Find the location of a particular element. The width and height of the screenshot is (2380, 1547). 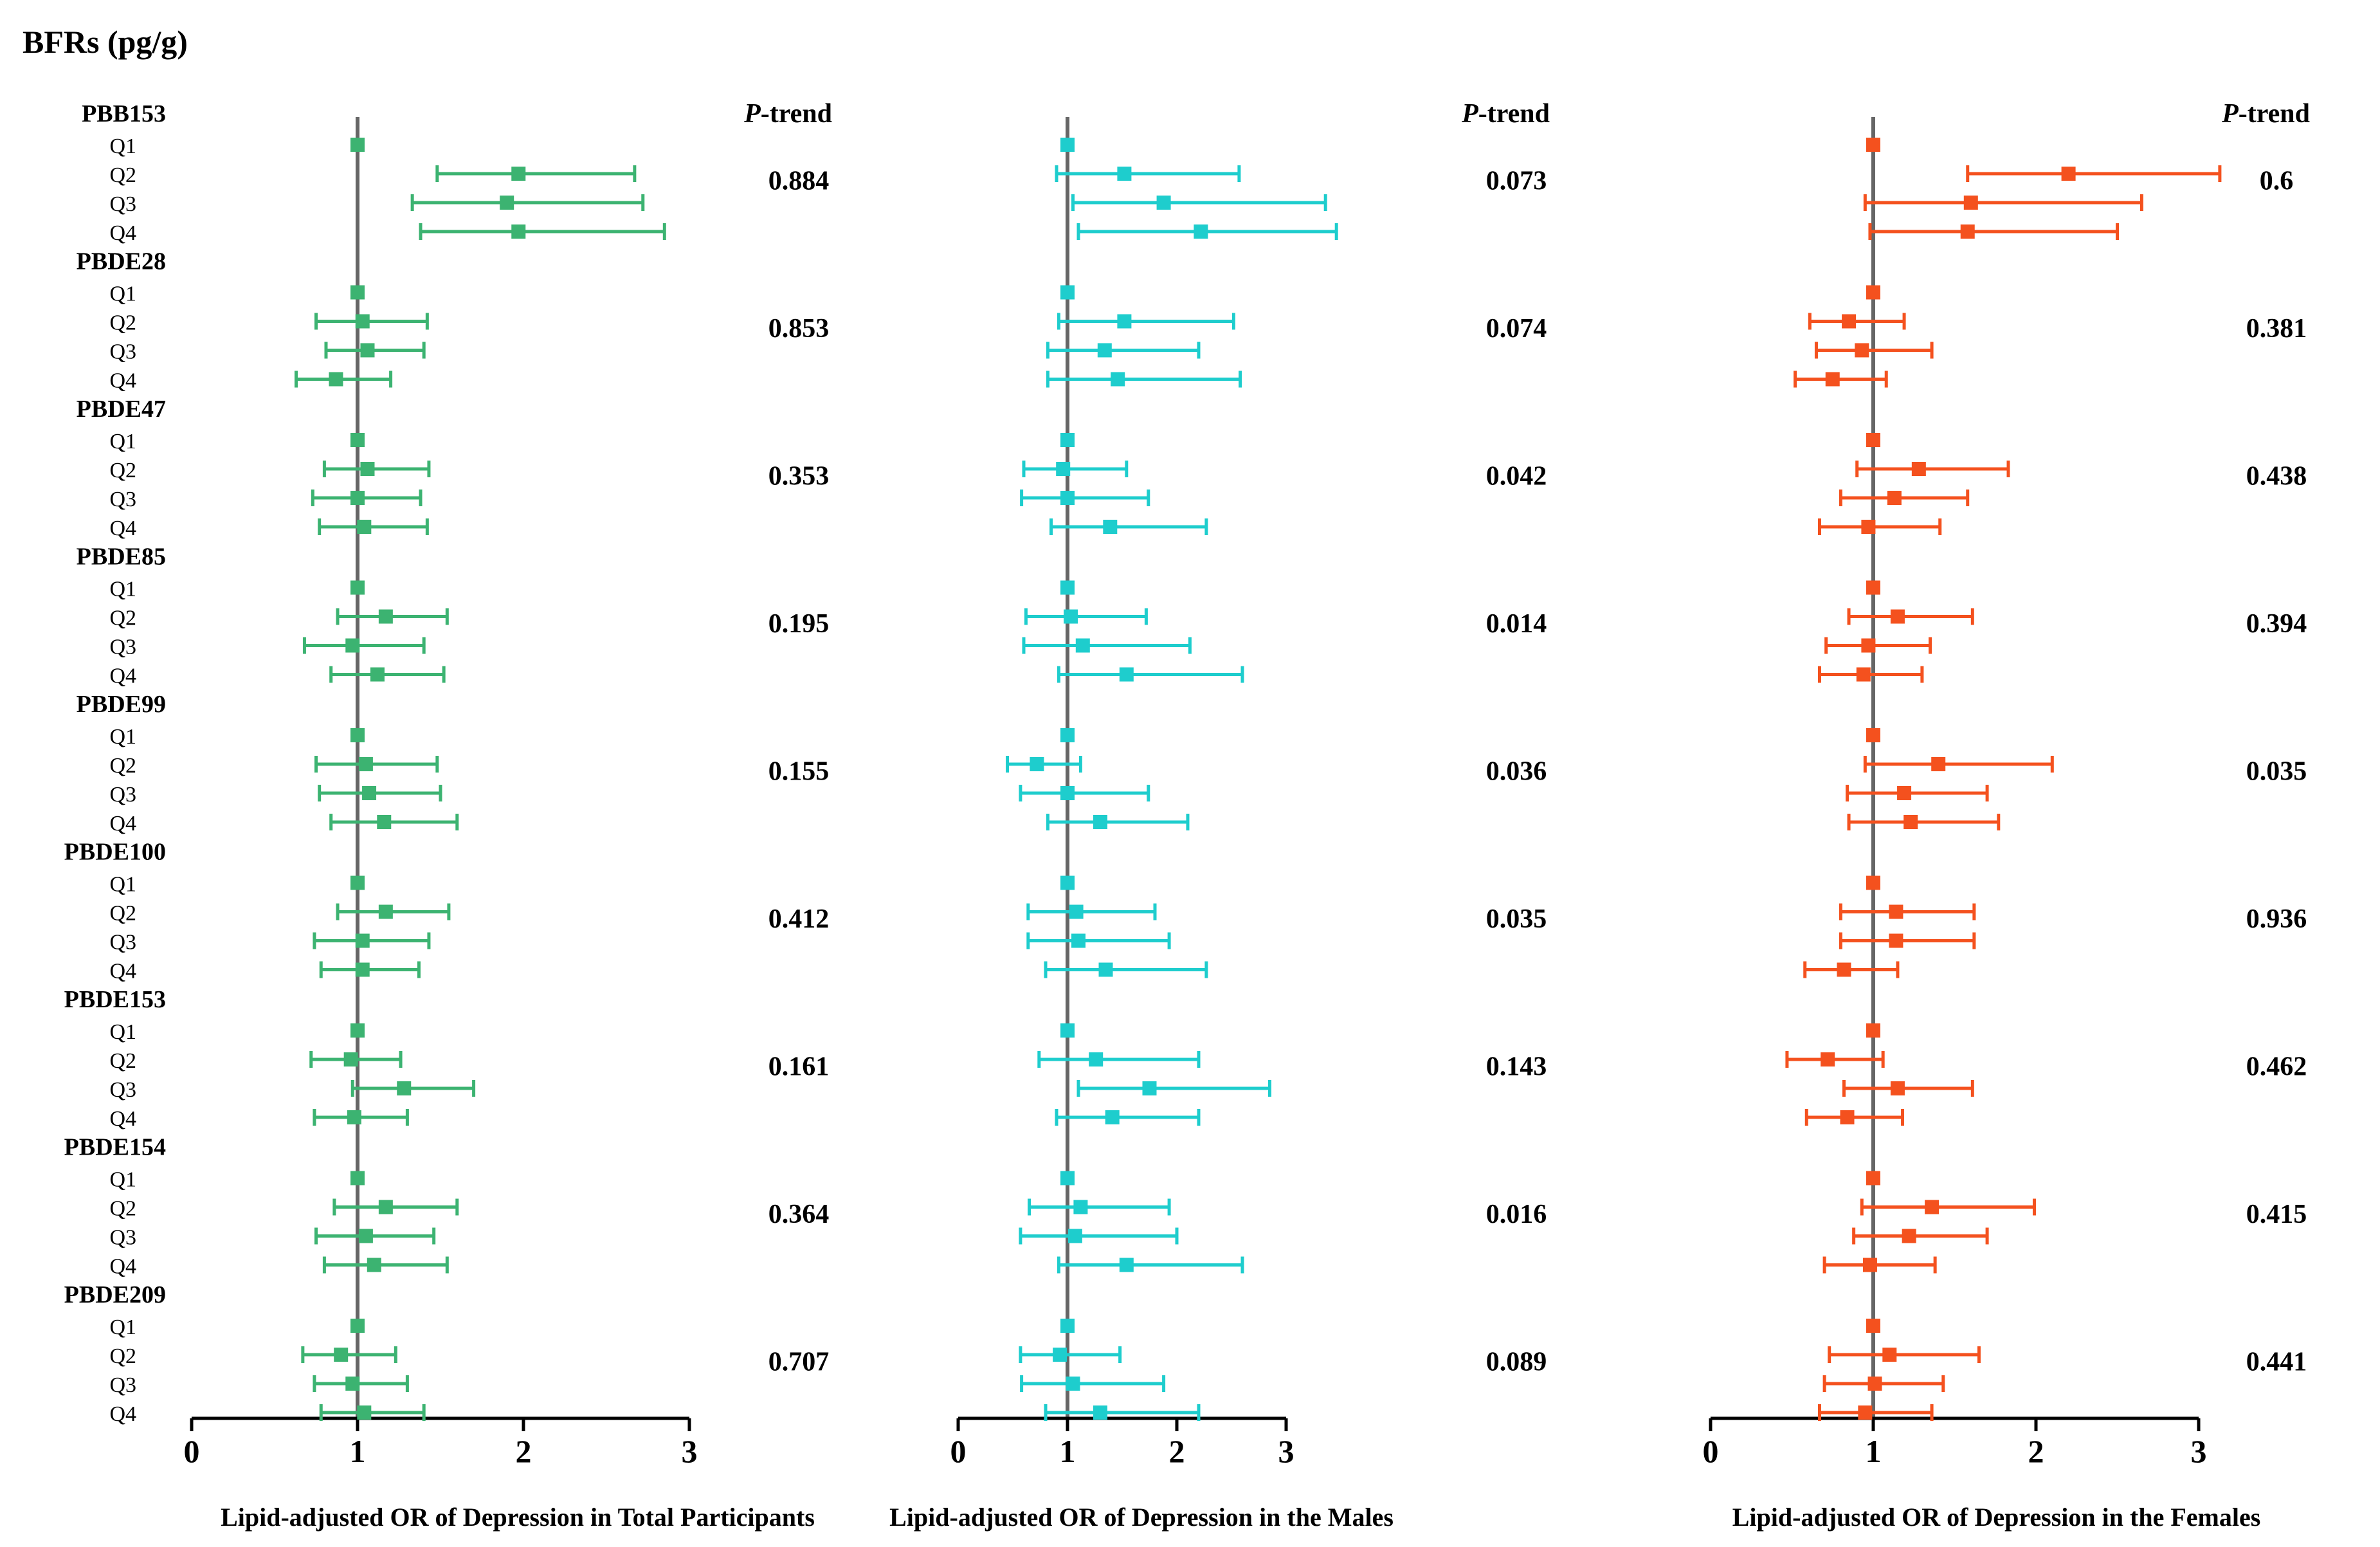

group-PBDE28: 0.381 is located at coordinates (2050, 336).